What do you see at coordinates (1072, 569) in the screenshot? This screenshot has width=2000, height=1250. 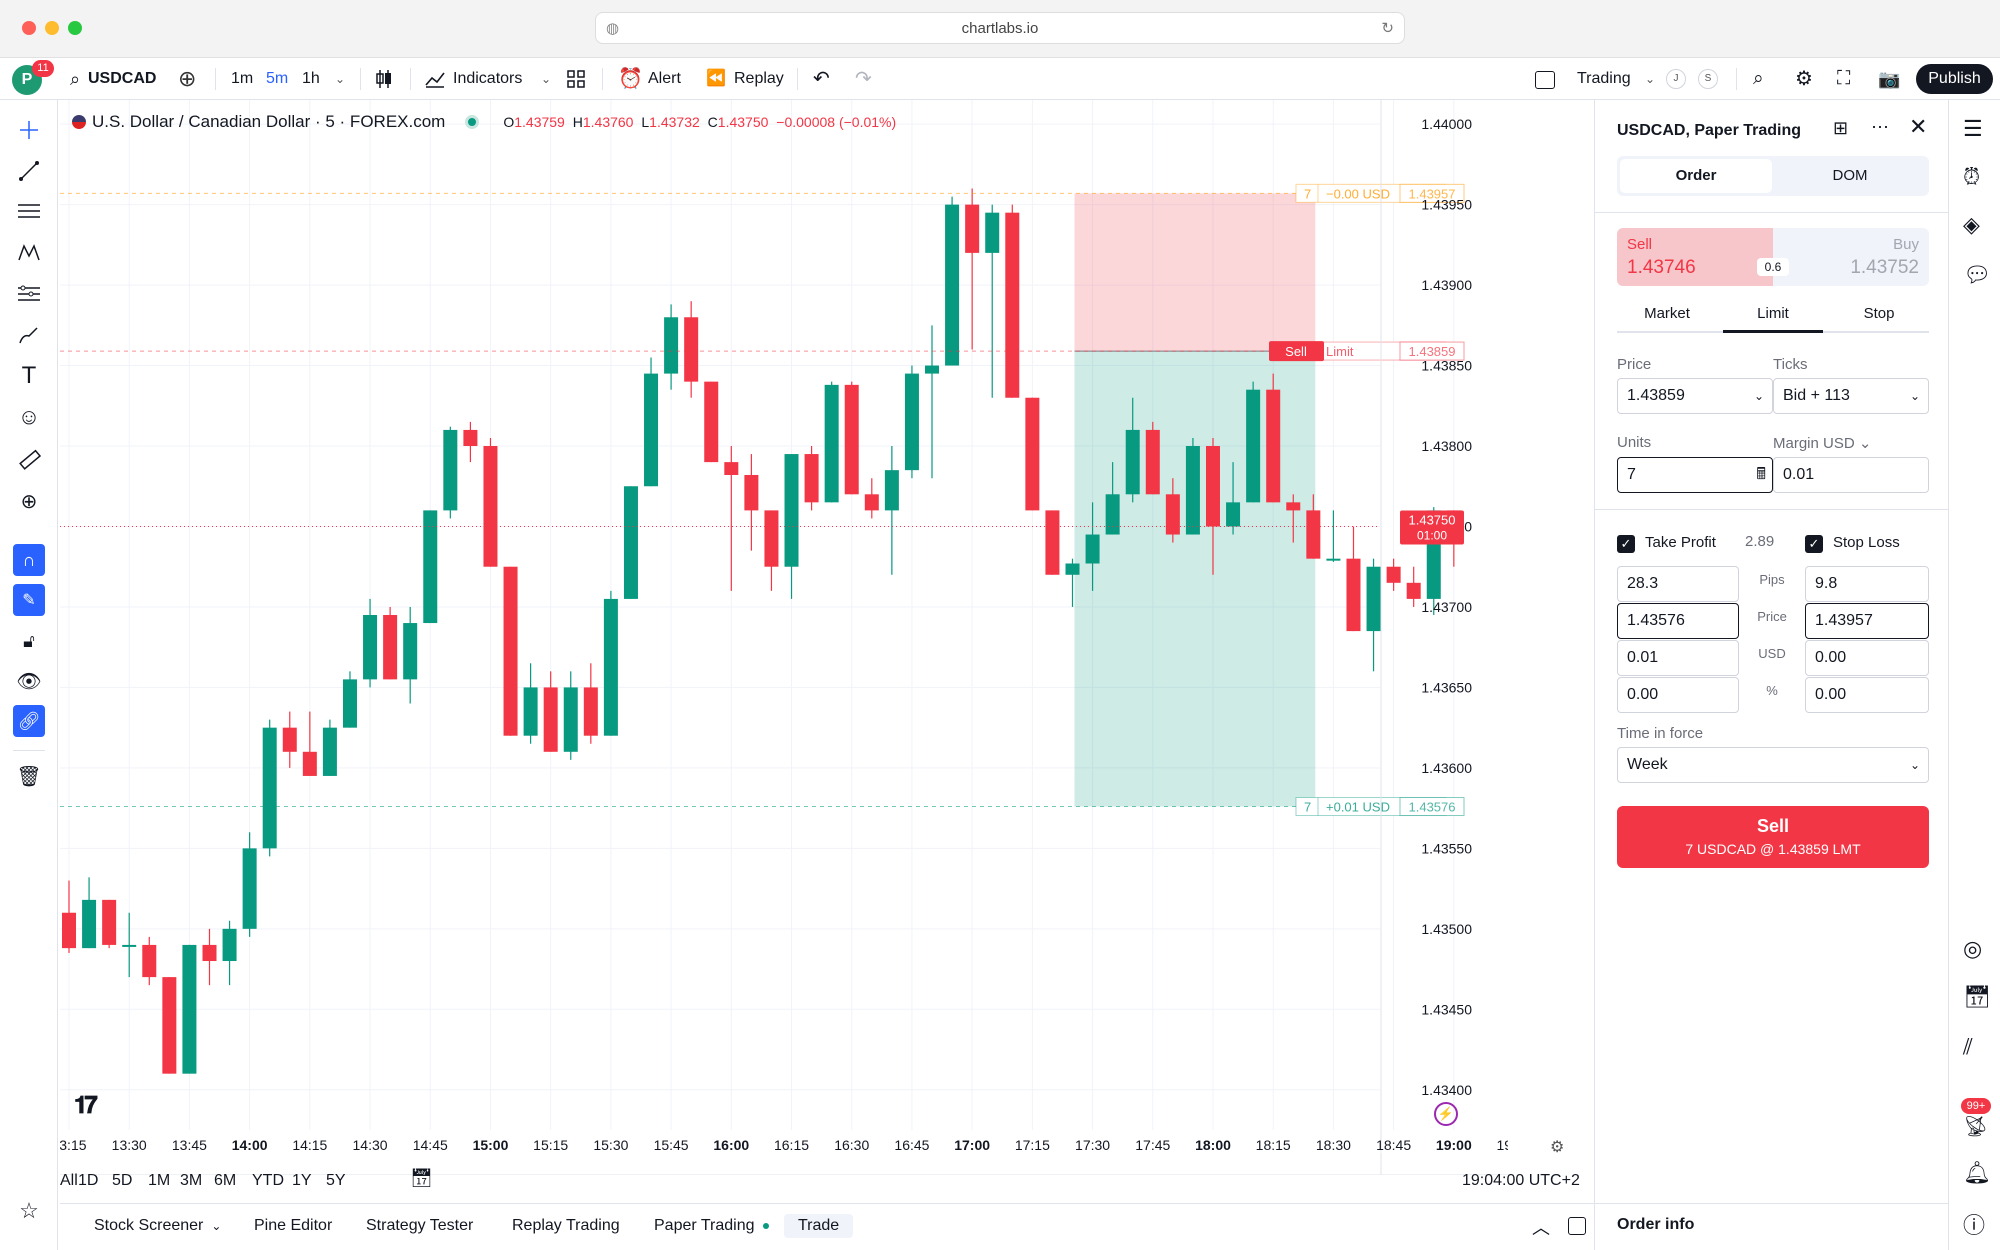 I see `candle-17:25` at bounding box center [1072, 569].